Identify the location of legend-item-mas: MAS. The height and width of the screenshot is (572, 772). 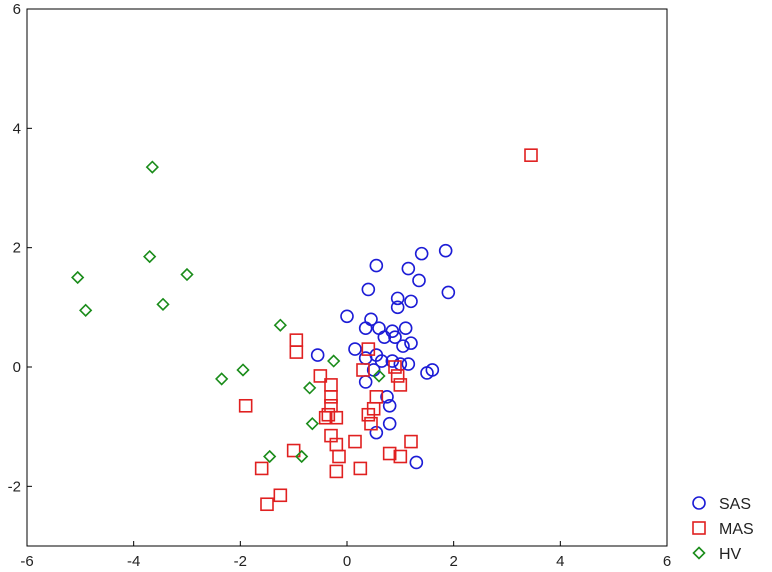
(723, 529).